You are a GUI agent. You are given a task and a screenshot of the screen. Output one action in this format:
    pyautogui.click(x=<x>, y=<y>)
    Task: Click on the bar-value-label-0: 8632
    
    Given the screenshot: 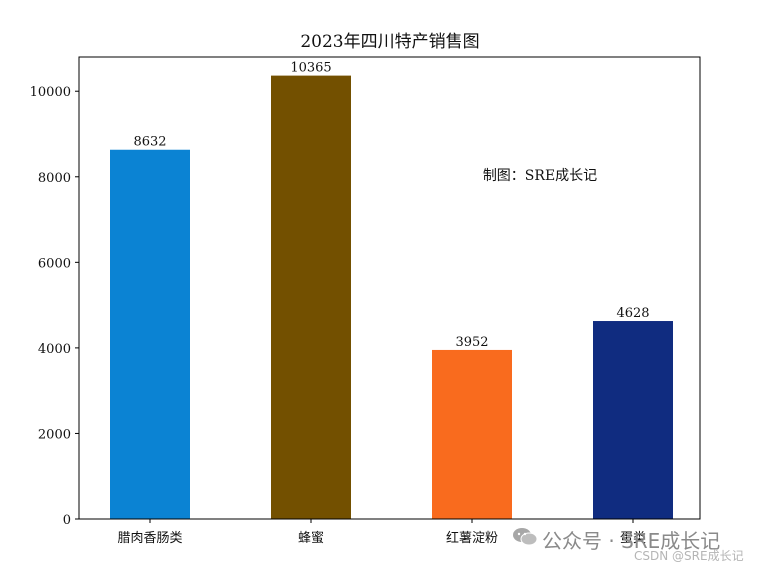 What is the action you would take?
    pyautogui.click(x=149, y=142)
    